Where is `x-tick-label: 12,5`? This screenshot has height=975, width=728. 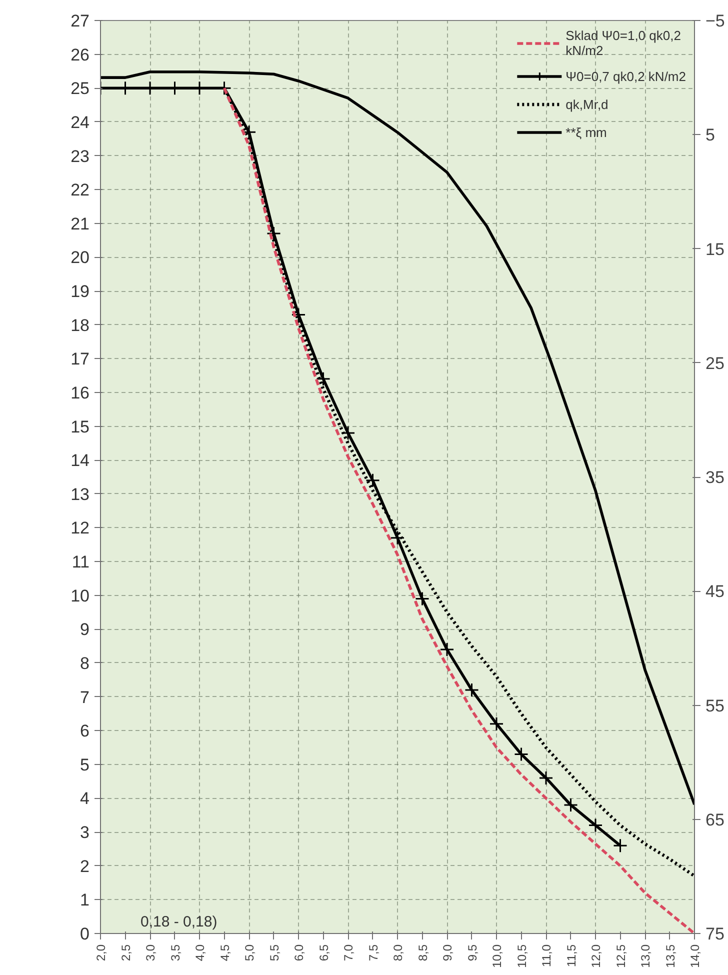 x-tick-label: 12,5 is located at coordinates (621, 956).